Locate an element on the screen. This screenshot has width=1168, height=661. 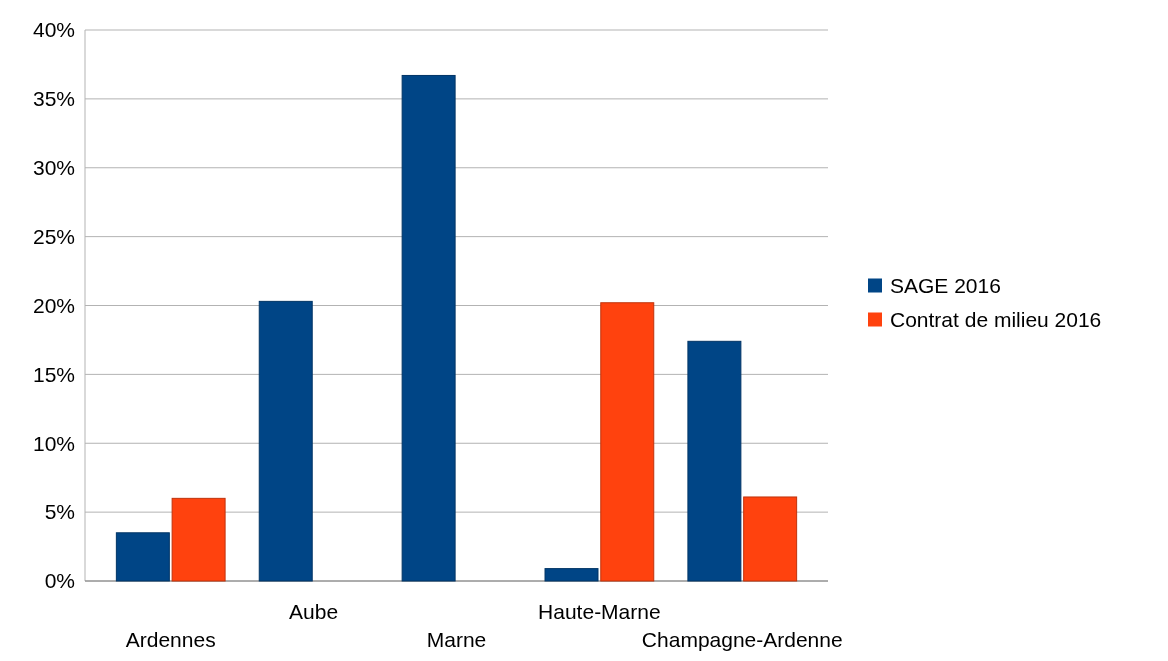
x-tick-label: Marne is located at coordinates (456, 639).